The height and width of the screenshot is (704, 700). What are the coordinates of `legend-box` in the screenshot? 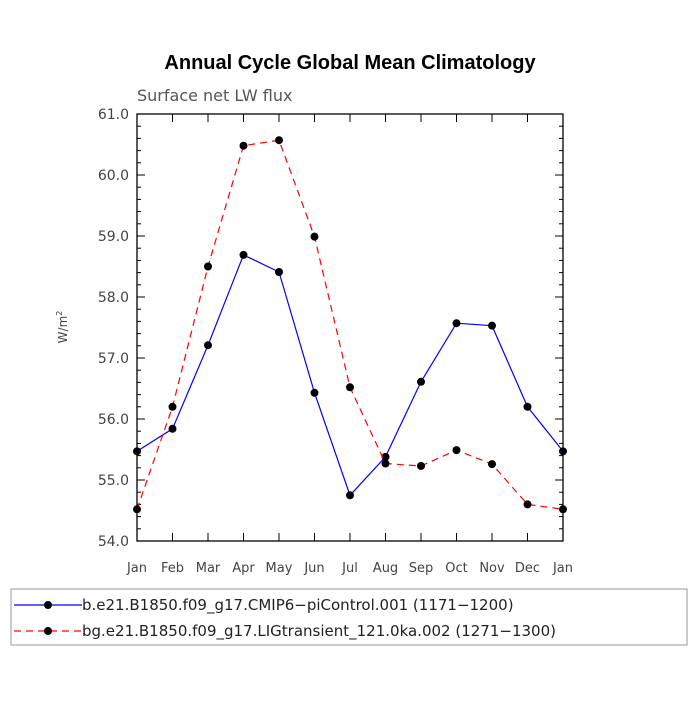 It's located at (349, 617).